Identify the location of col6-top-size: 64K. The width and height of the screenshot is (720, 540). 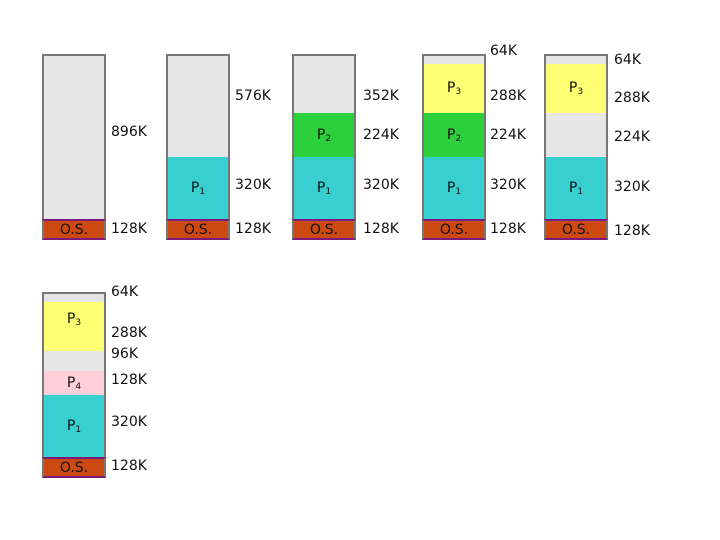
(124, 292).